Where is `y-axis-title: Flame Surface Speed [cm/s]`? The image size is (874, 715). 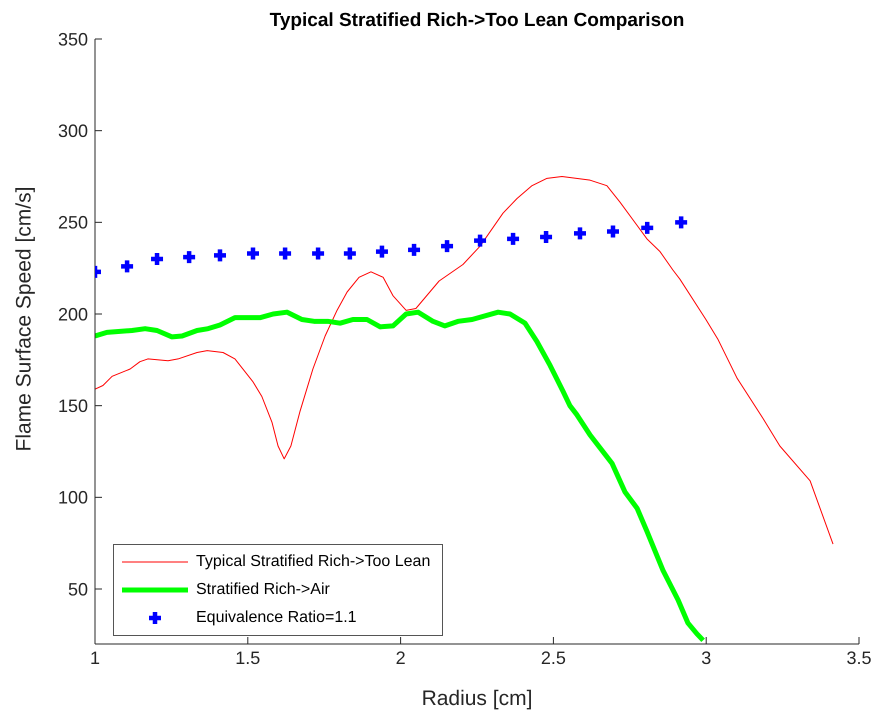 y-axis-title: Flame Surface Speed [cm/s] is located at coordinates (24, 319).